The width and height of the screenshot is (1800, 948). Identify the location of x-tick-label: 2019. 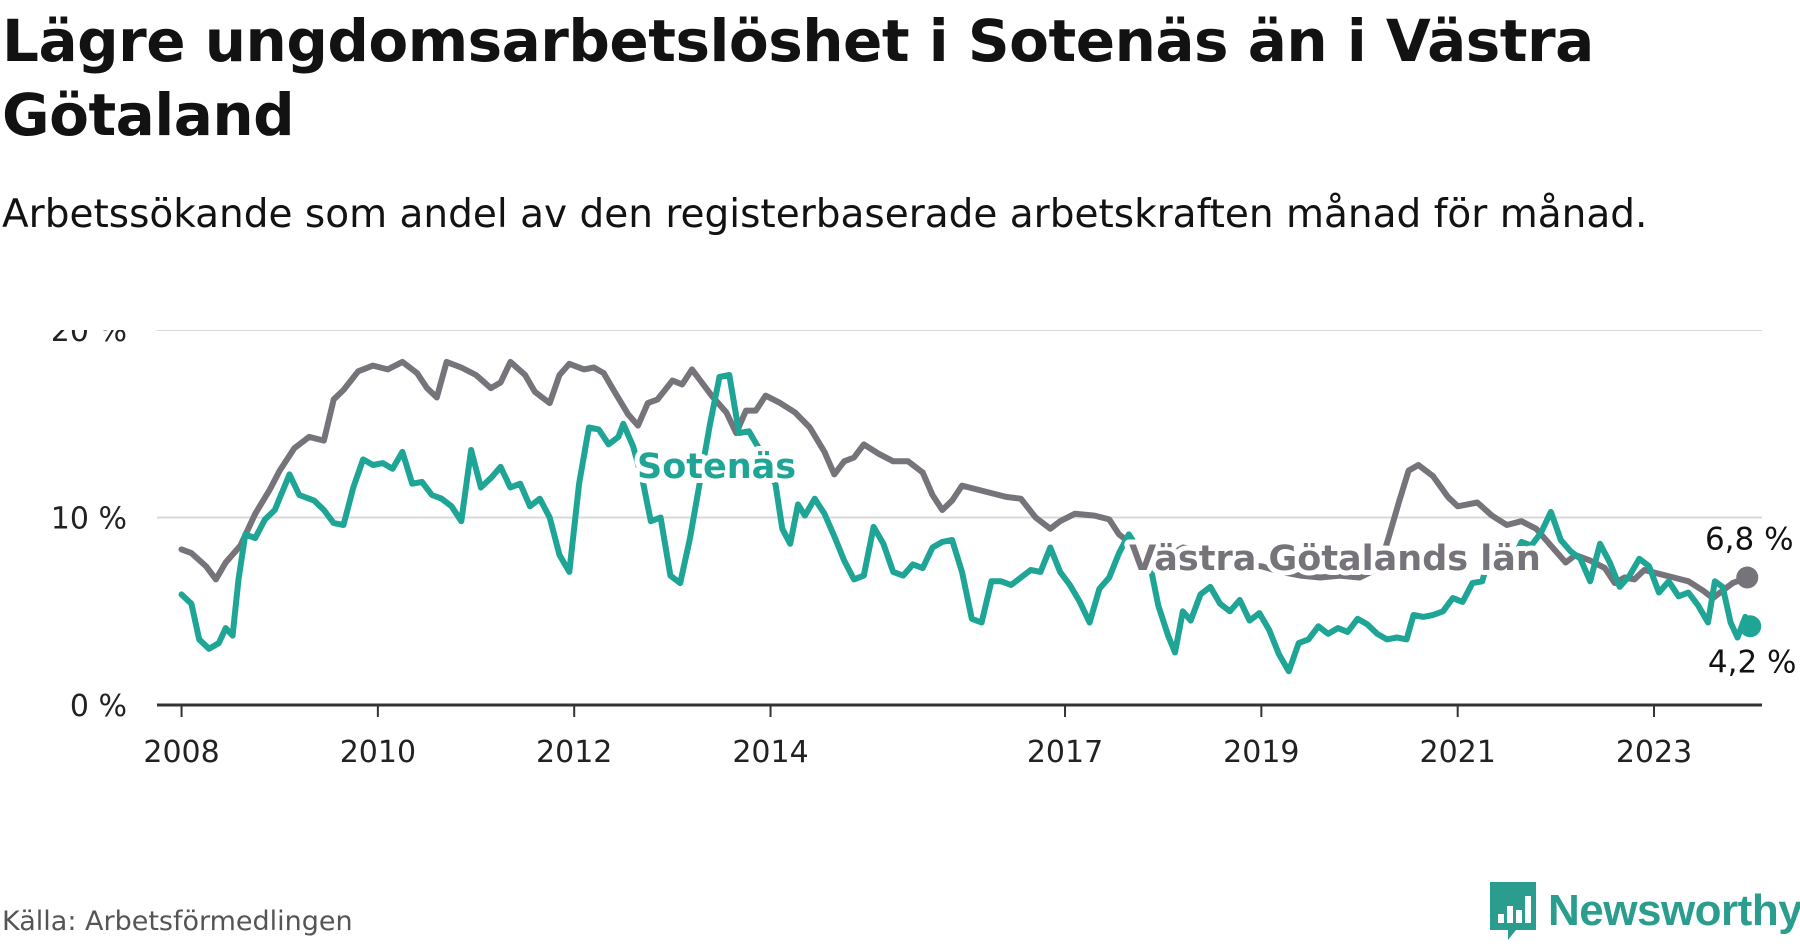
(1261, 752).